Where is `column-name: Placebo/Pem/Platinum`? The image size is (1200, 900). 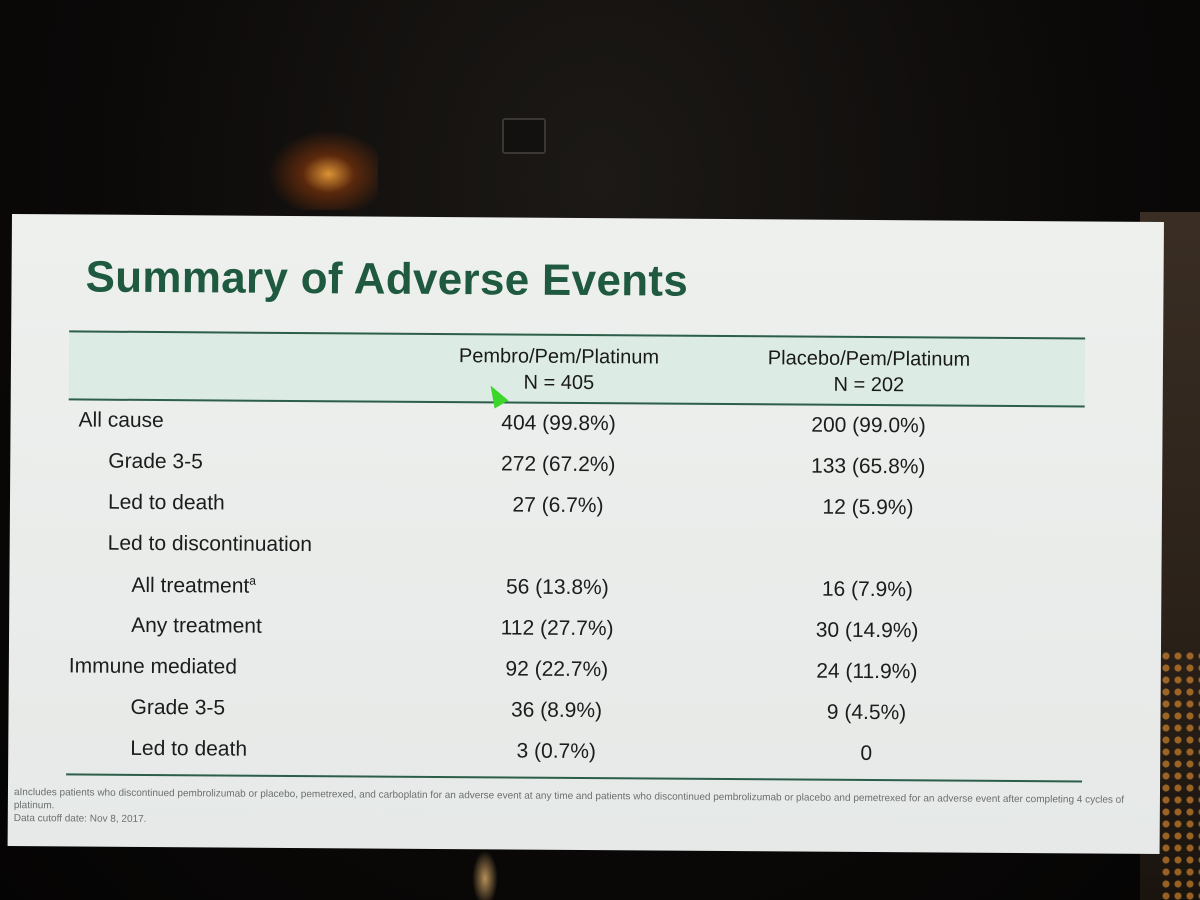 column-name: Placebo/Pem/Platinum is located at coordinates (869, 359).